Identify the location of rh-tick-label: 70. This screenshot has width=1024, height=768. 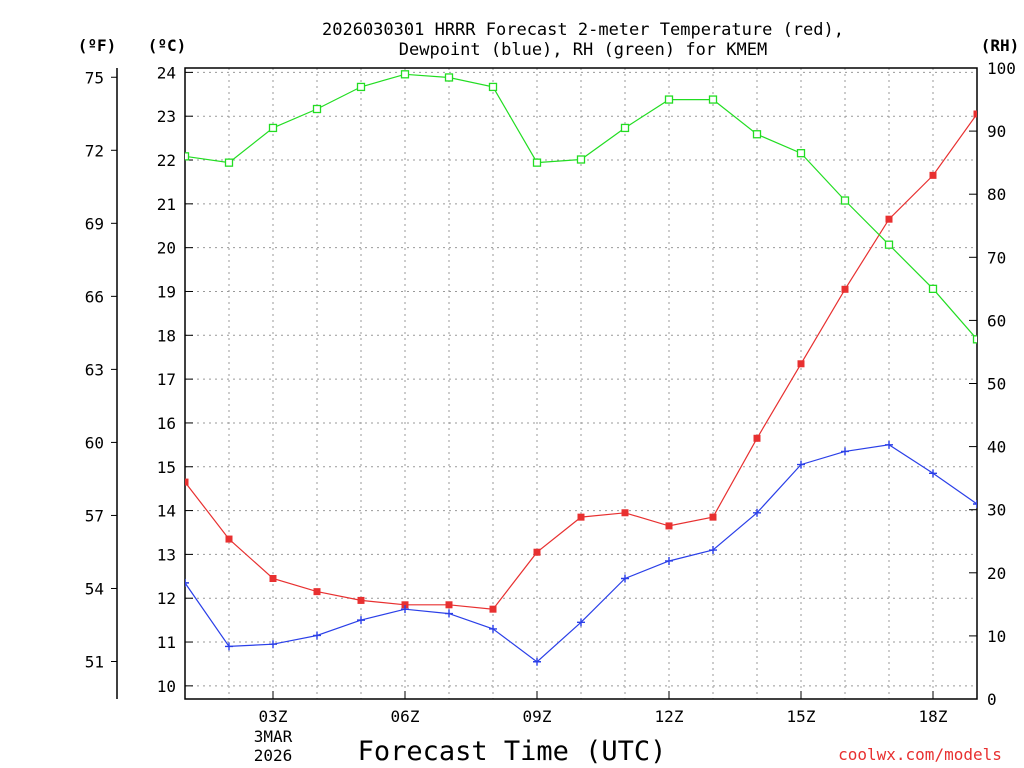
(996, 257).